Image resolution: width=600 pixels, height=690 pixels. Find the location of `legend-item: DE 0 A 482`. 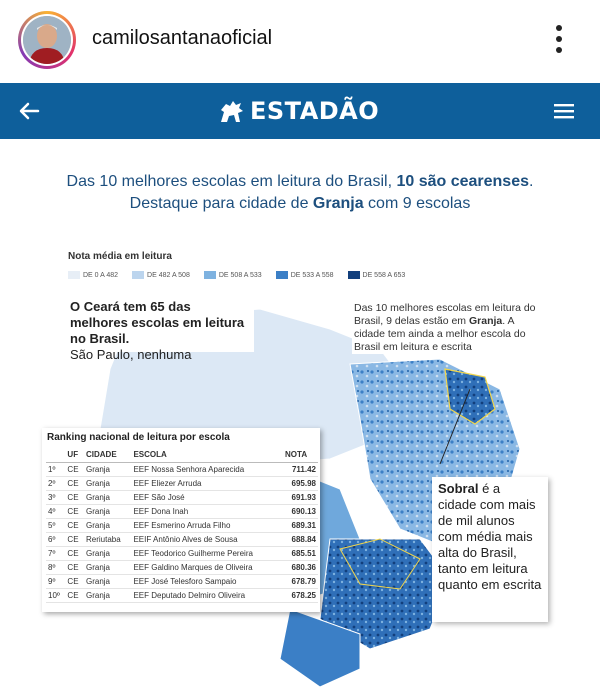

legend-item: DE 0 A 482 is located at coordinates (93, 275).